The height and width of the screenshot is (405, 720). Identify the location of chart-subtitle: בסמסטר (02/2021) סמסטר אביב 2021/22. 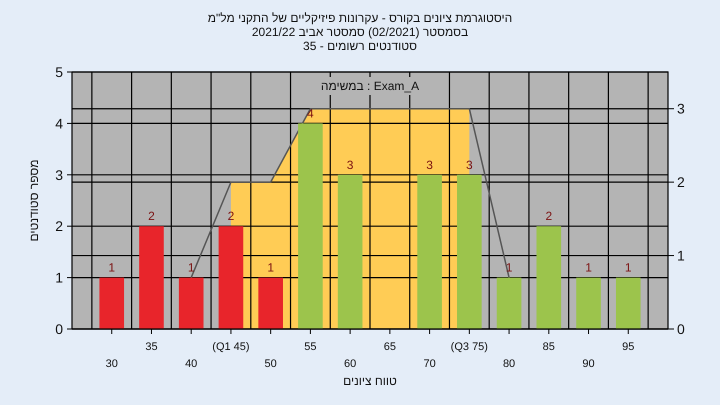
(360, 32).